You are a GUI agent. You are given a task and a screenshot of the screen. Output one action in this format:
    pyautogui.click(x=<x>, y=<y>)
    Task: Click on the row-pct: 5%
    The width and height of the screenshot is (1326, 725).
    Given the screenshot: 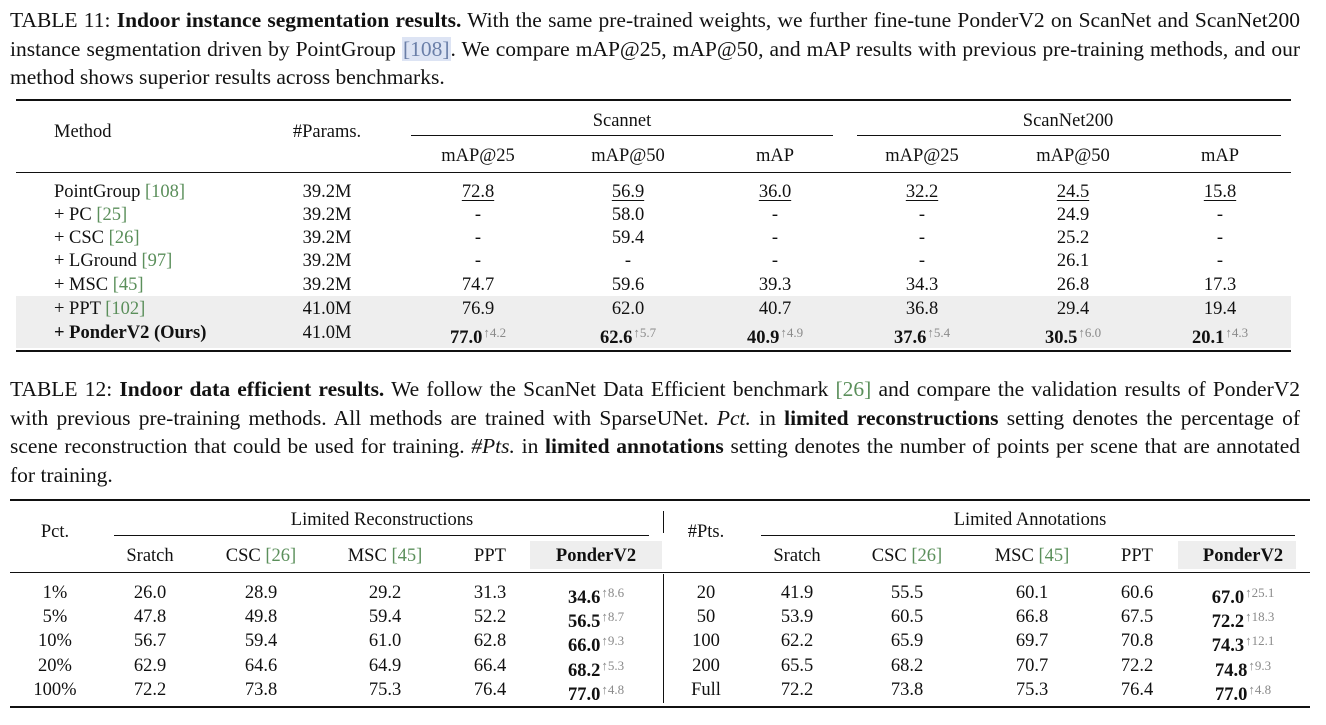 What is the action you would take?
    pyautogui.click(x=55, y=617)
    